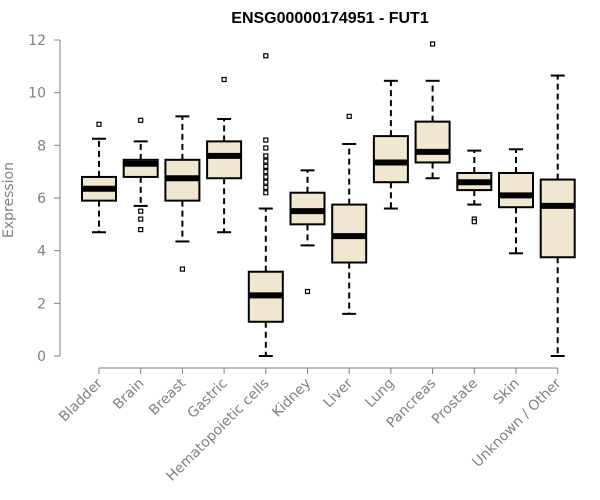 This screenshot has width=600, height=500. I want to click on y-axis-label: Expression, so click(9, 200).